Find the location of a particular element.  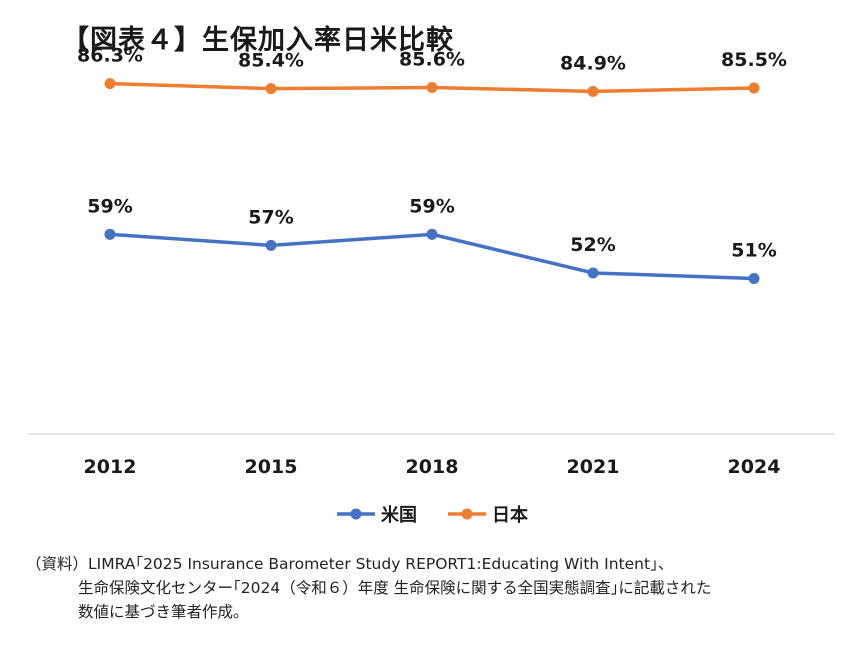

data-label: 85.4% is located at coordinates (271, 61).